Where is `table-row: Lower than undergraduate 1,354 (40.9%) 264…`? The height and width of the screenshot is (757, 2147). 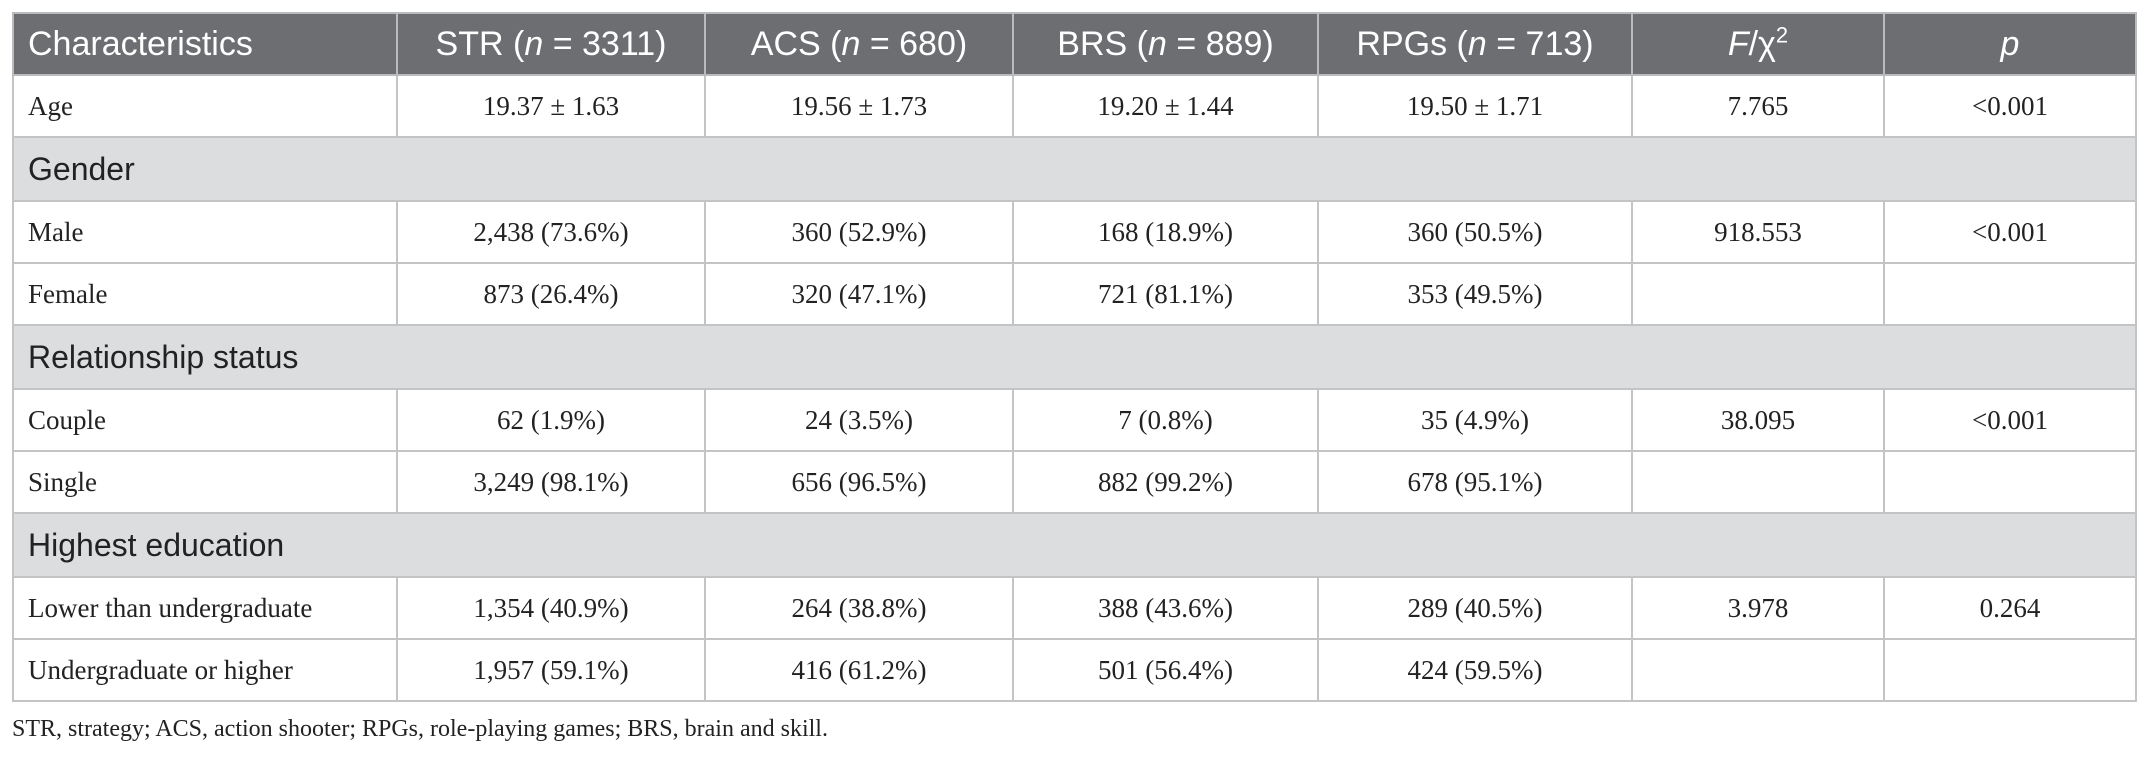
table-row: Lower than undergraduate 1,354 (40.9%) 264… is located at coordinates (1074, 608).